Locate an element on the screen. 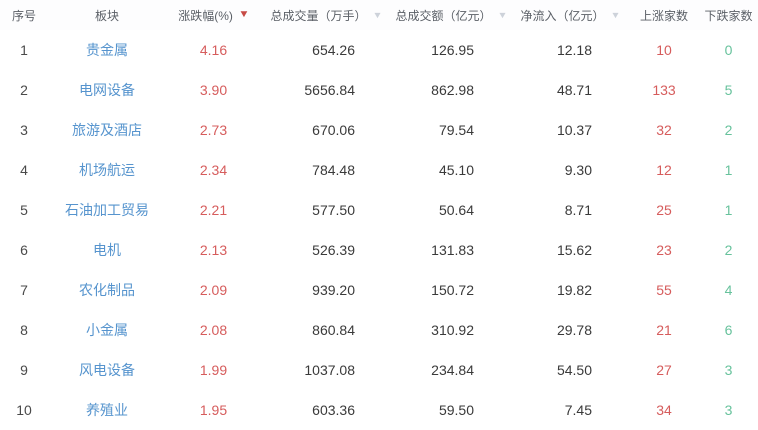 The width and height of the screenshot is (758, 430). sector-link: 电机 is located at coordinates (107, 250).